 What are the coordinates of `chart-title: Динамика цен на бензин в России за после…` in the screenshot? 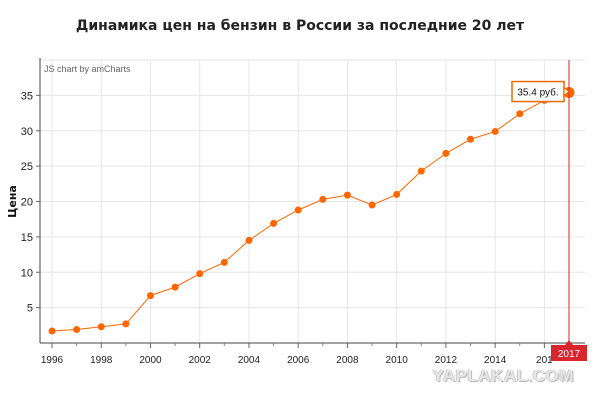 It's located at (300, 26).